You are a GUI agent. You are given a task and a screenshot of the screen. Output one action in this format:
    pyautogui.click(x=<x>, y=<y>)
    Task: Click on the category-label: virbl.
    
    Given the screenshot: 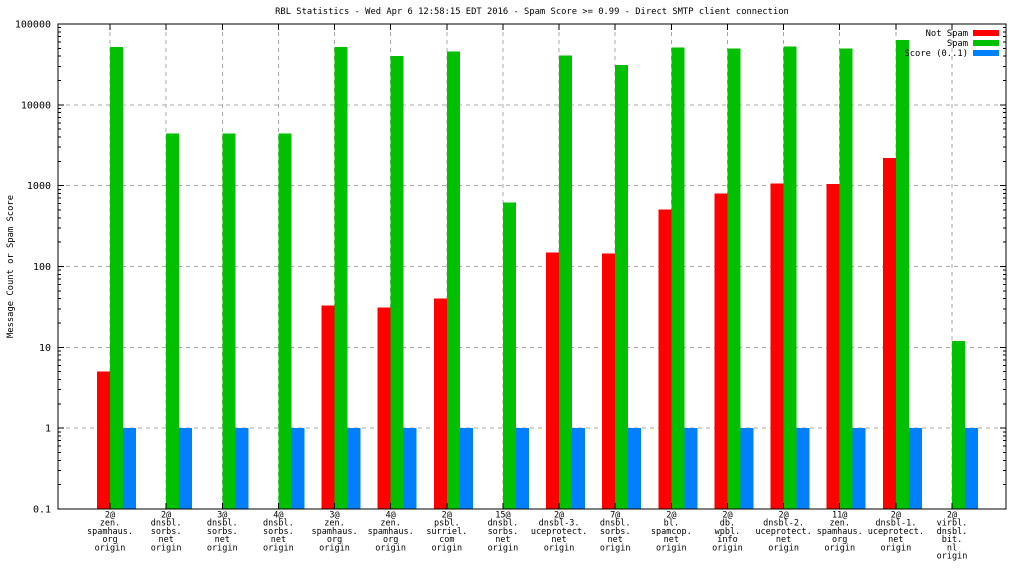 What is the action you would take?
    pyautogui.click(x=952, y=524)
    